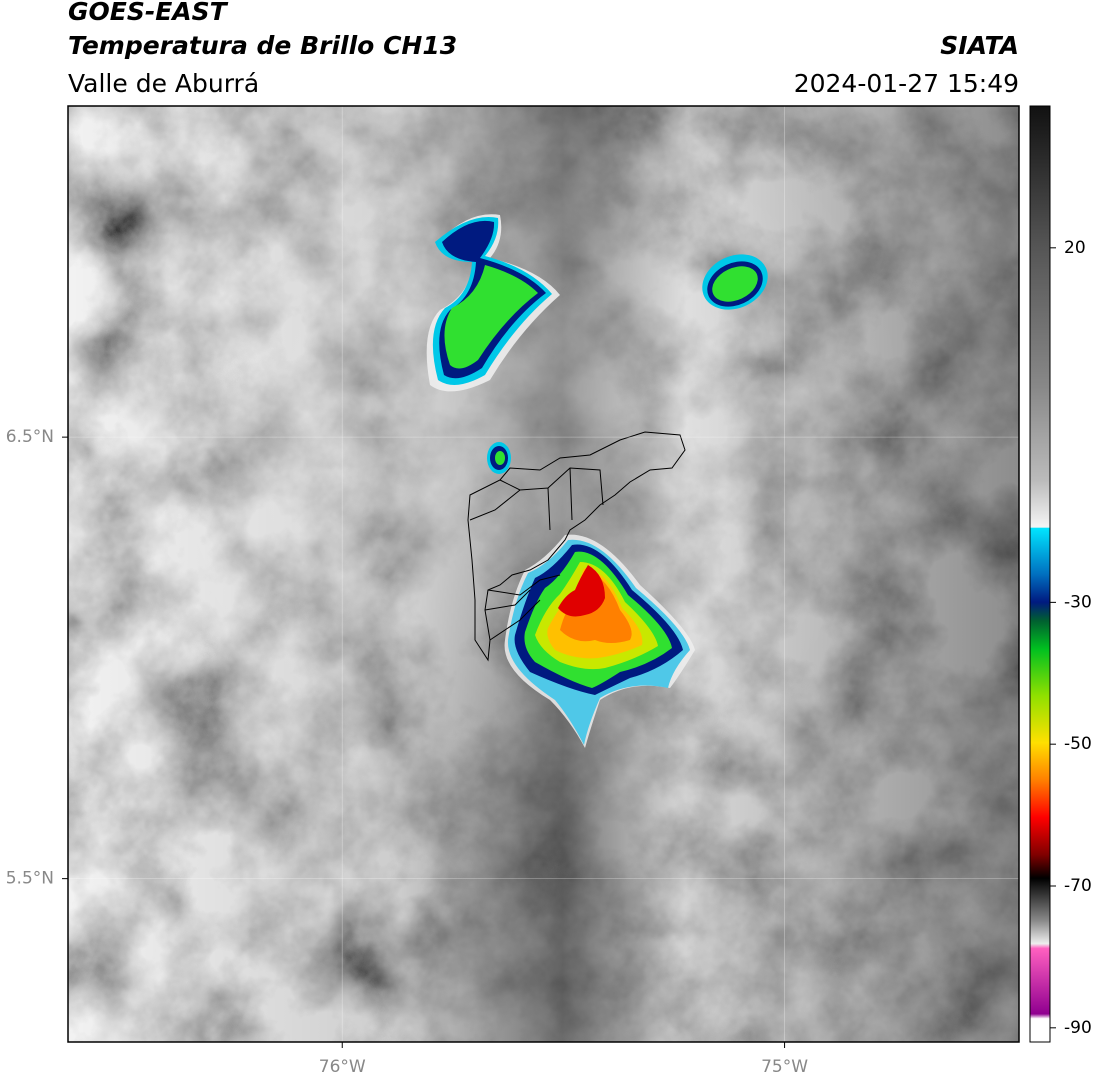 The width and height of the screenshot is (1094, 1078). Describe the element at coordinates (1078, 886) in the screenshot. I see `colorbar-tick-label: -70` at that location.